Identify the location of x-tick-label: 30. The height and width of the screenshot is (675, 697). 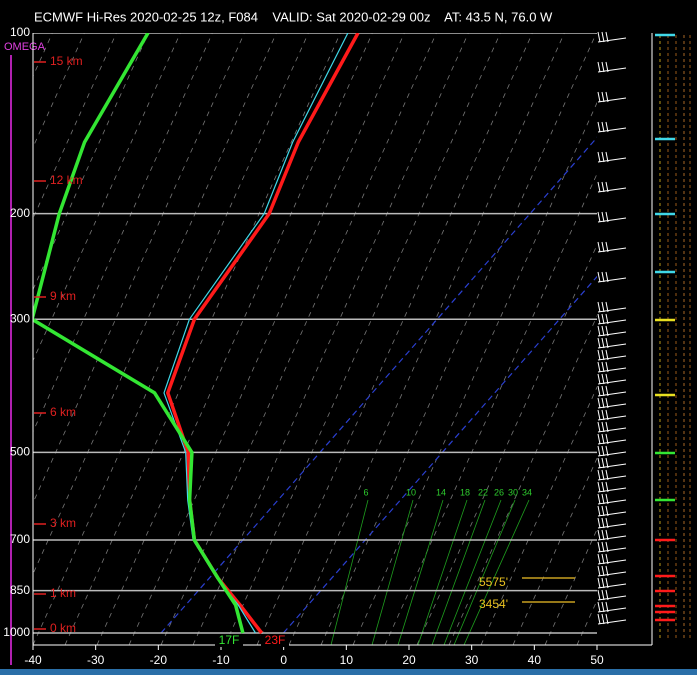
(472, 660).